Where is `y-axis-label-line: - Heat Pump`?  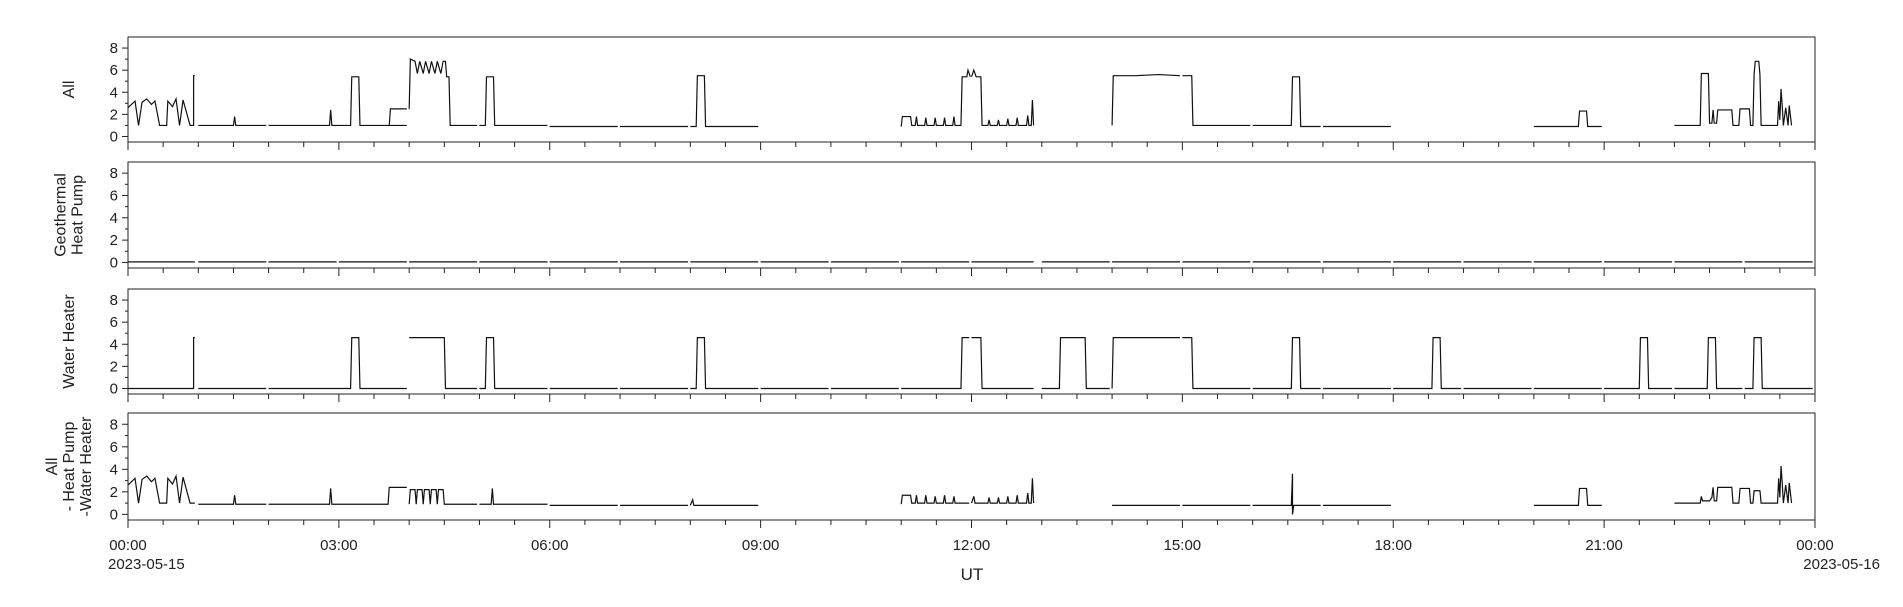
y-axis-label-line: - Heat Pump is located at coordinates (69, 466).